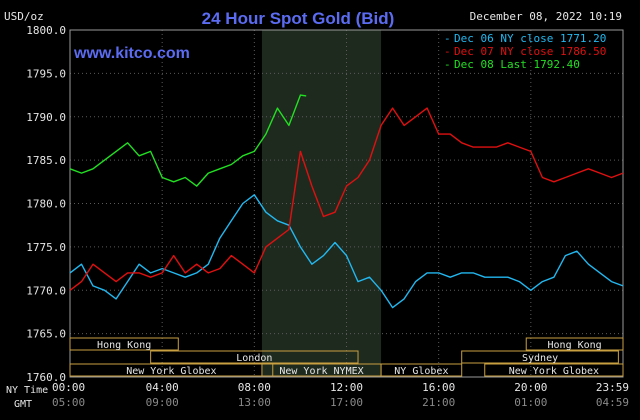 Image resolution: width=640 pixels, height=420 pixels. I want to click on x-tick-label-ny: 08:00, so click(254, 387).